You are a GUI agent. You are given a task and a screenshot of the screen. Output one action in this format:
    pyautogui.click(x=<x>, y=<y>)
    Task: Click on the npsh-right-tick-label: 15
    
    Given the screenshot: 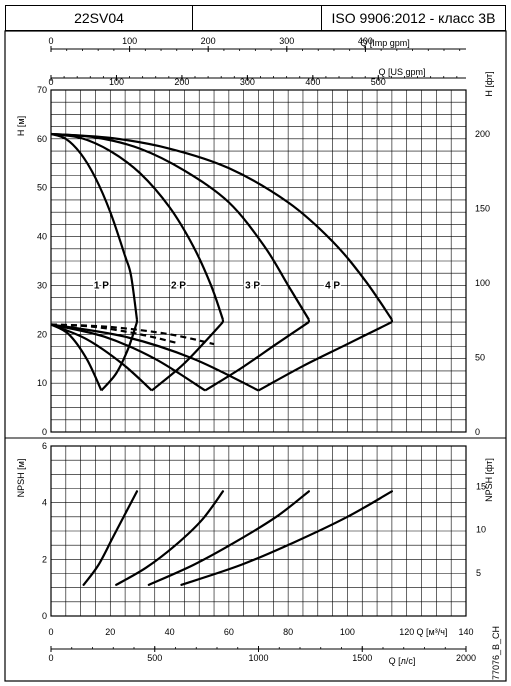 What is the action you would take?
    pyautogui.click(x=481, y=486)
    